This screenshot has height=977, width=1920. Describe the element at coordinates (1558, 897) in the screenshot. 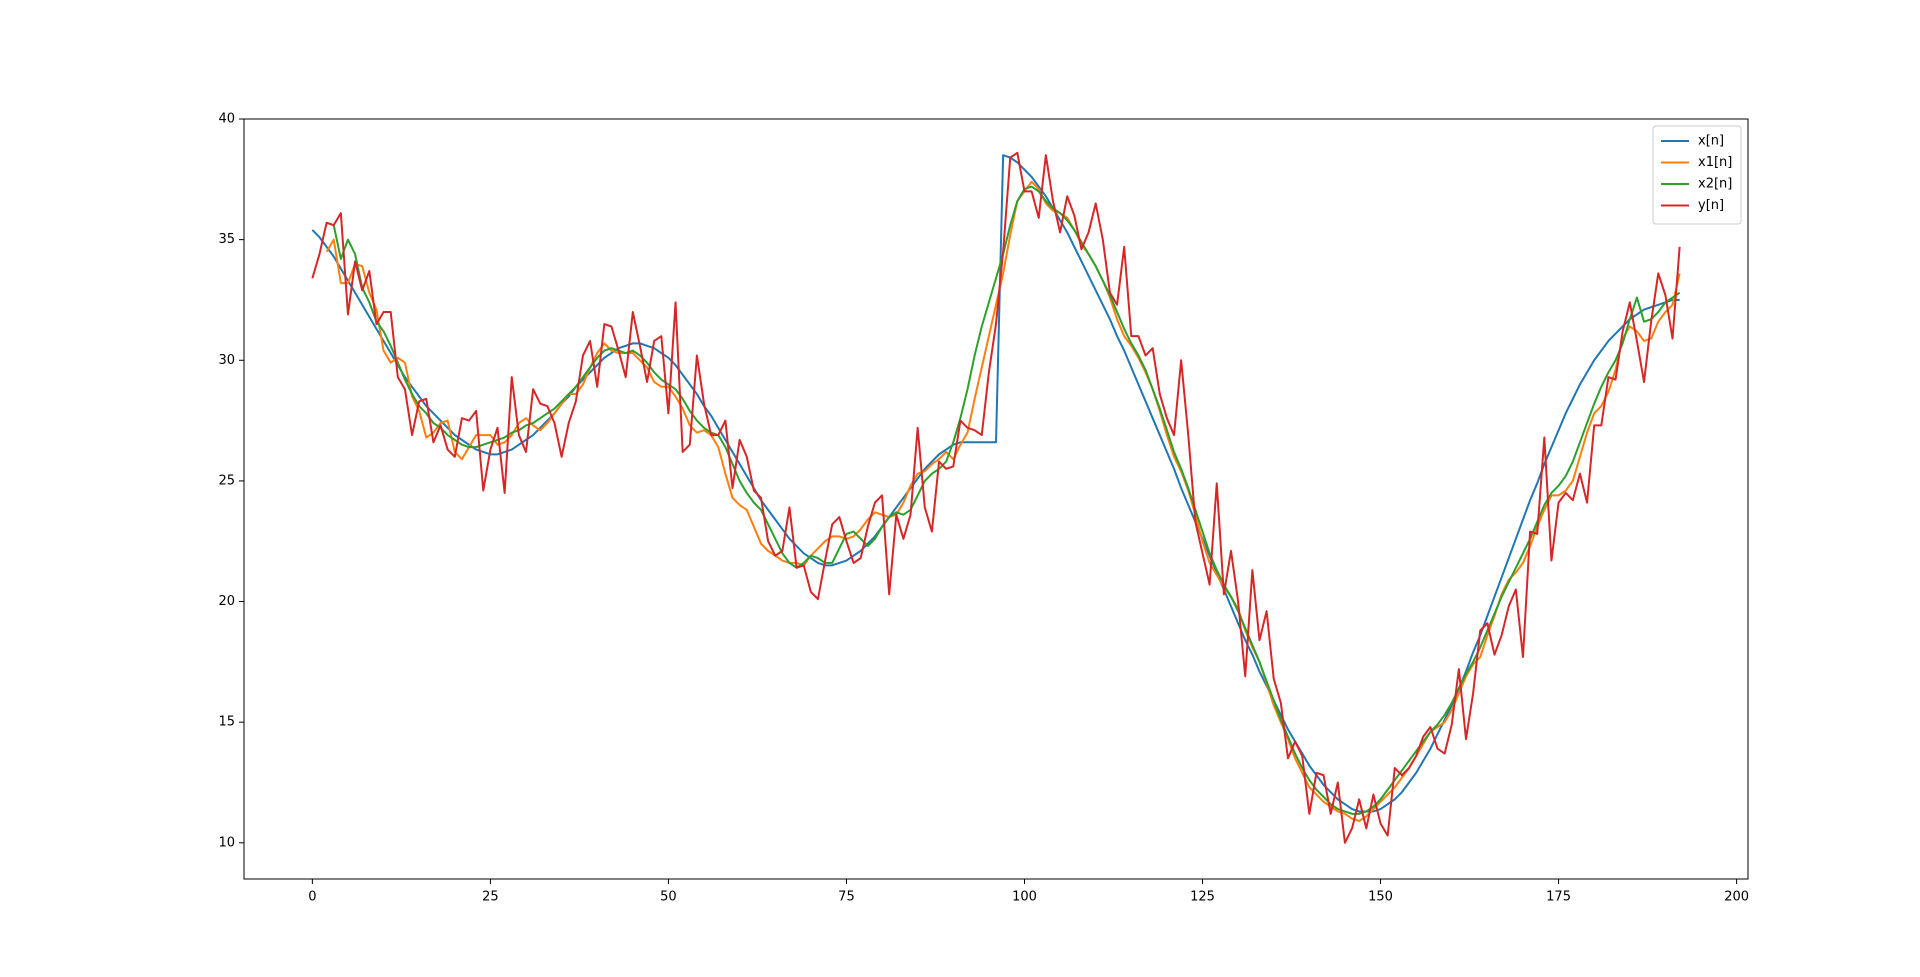

I see `x-tick-label: 175` at that location.